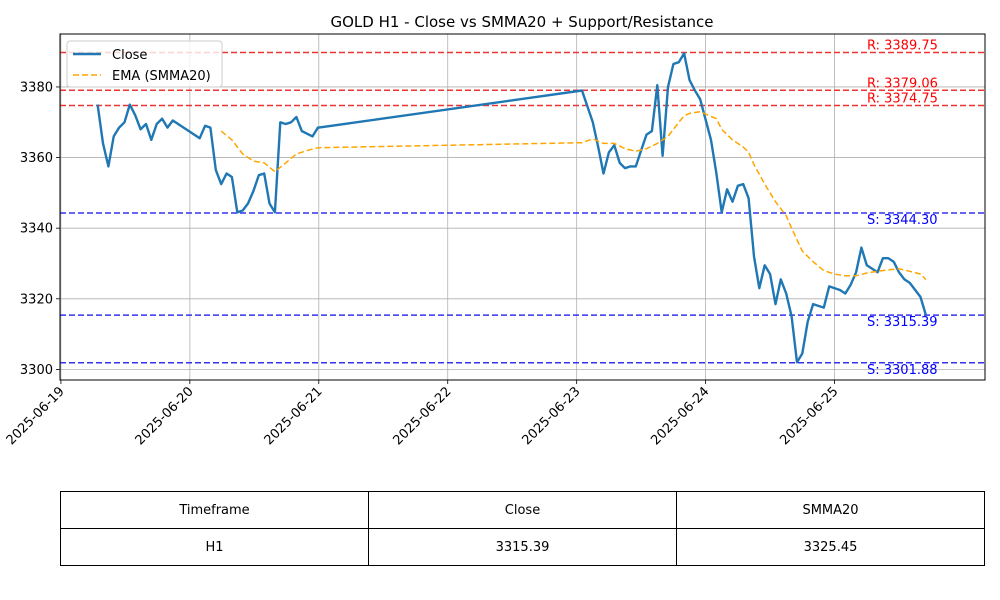  Describe the element at coordinates (36, 416) in the screenshot. I see `x-tick-label: 2025-06-19` at that location.